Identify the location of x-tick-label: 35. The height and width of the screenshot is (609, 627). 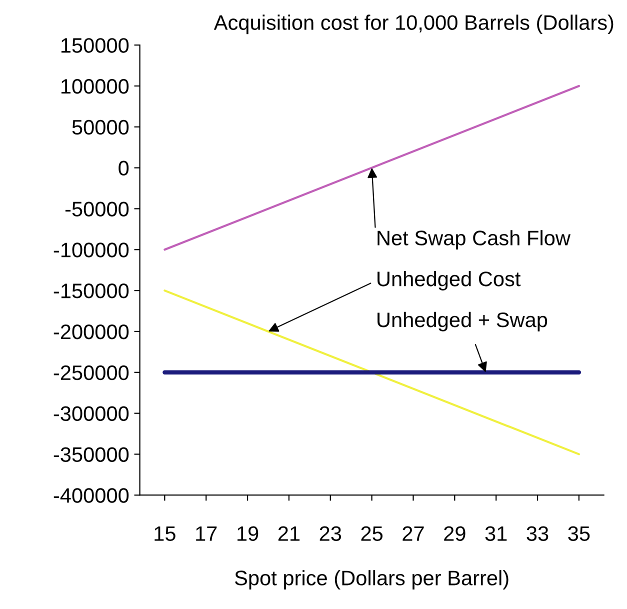
(579, 533).